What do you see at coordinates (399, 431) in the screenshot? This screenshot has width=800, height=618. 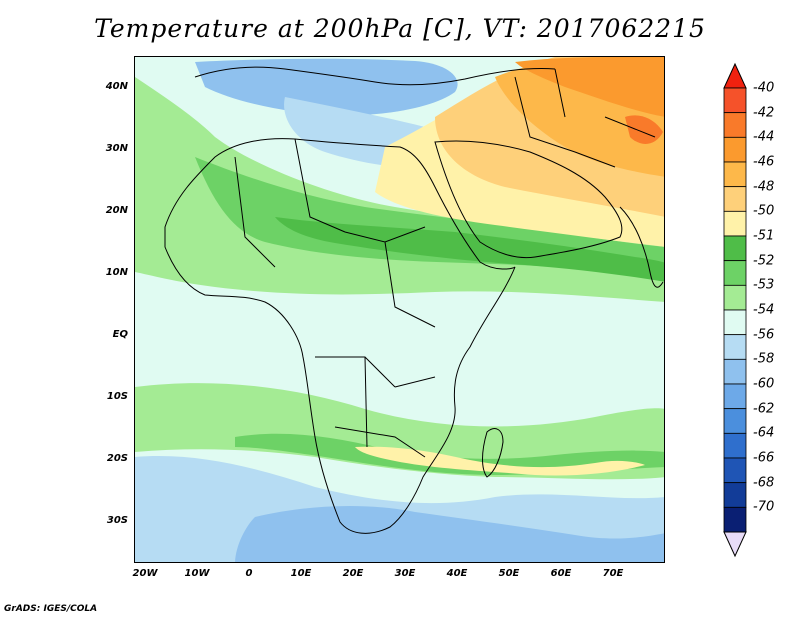 I see `field-south-green` at bounding box center [399, 431].